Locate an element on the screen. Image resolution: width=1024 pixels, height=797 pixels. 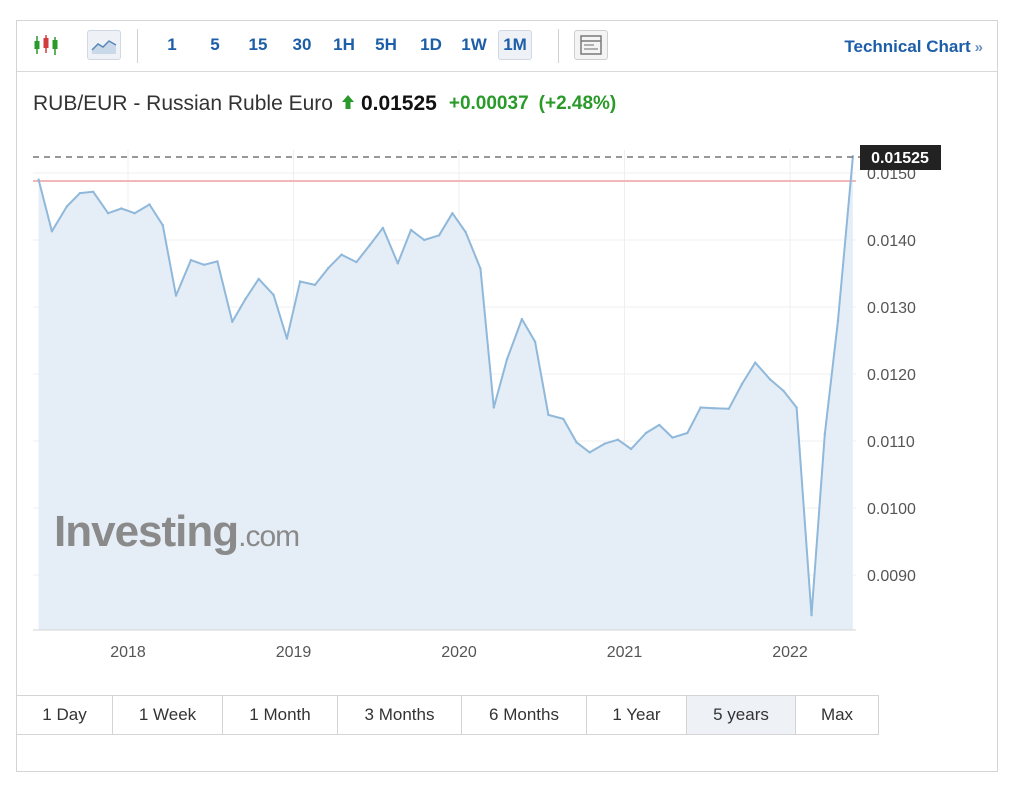
range-6-months-button: 6 Months is located at coordinates (524, 715).